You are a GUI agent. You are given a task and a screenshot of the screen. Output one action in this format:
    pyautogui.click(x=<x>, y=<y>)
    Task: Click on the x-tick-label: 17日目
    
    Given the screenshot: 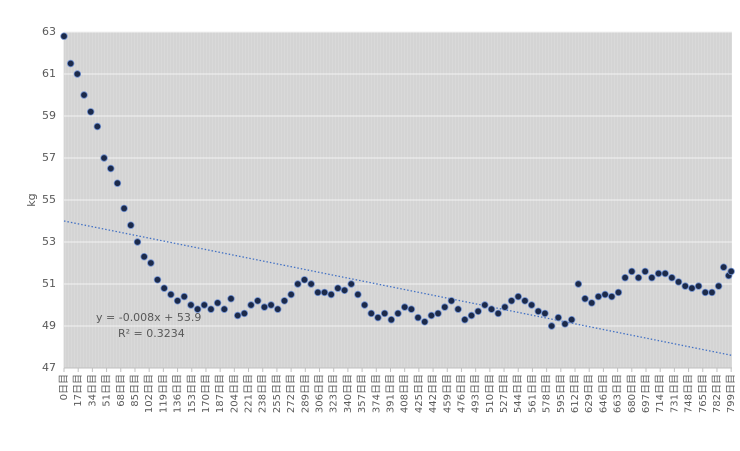 What is the action you would take?
    pyautogui.click(x=78, y=390)
    